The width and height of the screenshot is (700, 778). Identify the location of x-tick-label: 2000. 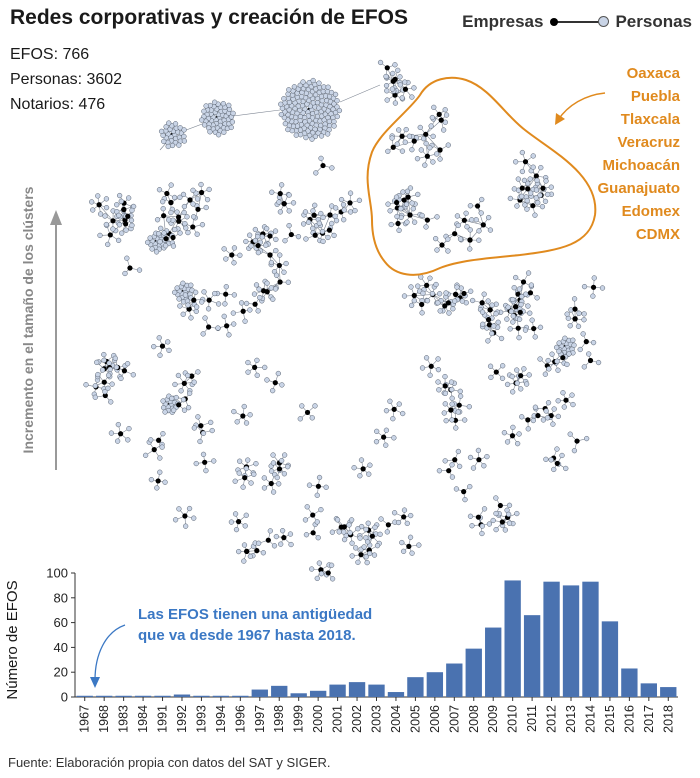
(318, 719).